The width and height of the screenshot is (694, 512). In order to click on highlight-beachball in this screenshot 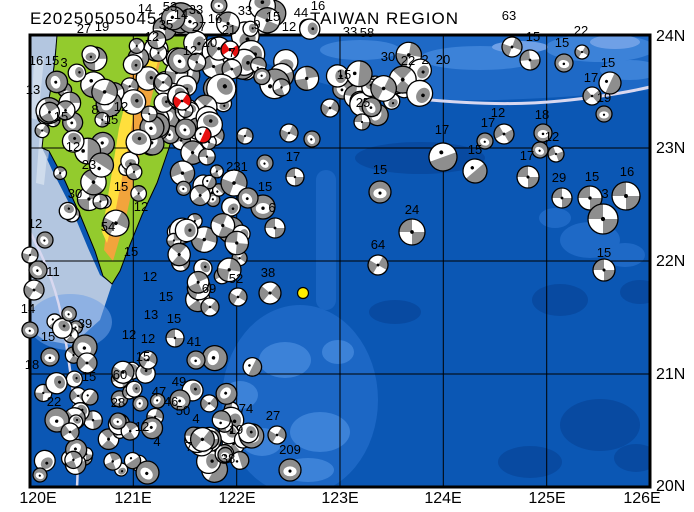, I will do `click(230, 50)`.